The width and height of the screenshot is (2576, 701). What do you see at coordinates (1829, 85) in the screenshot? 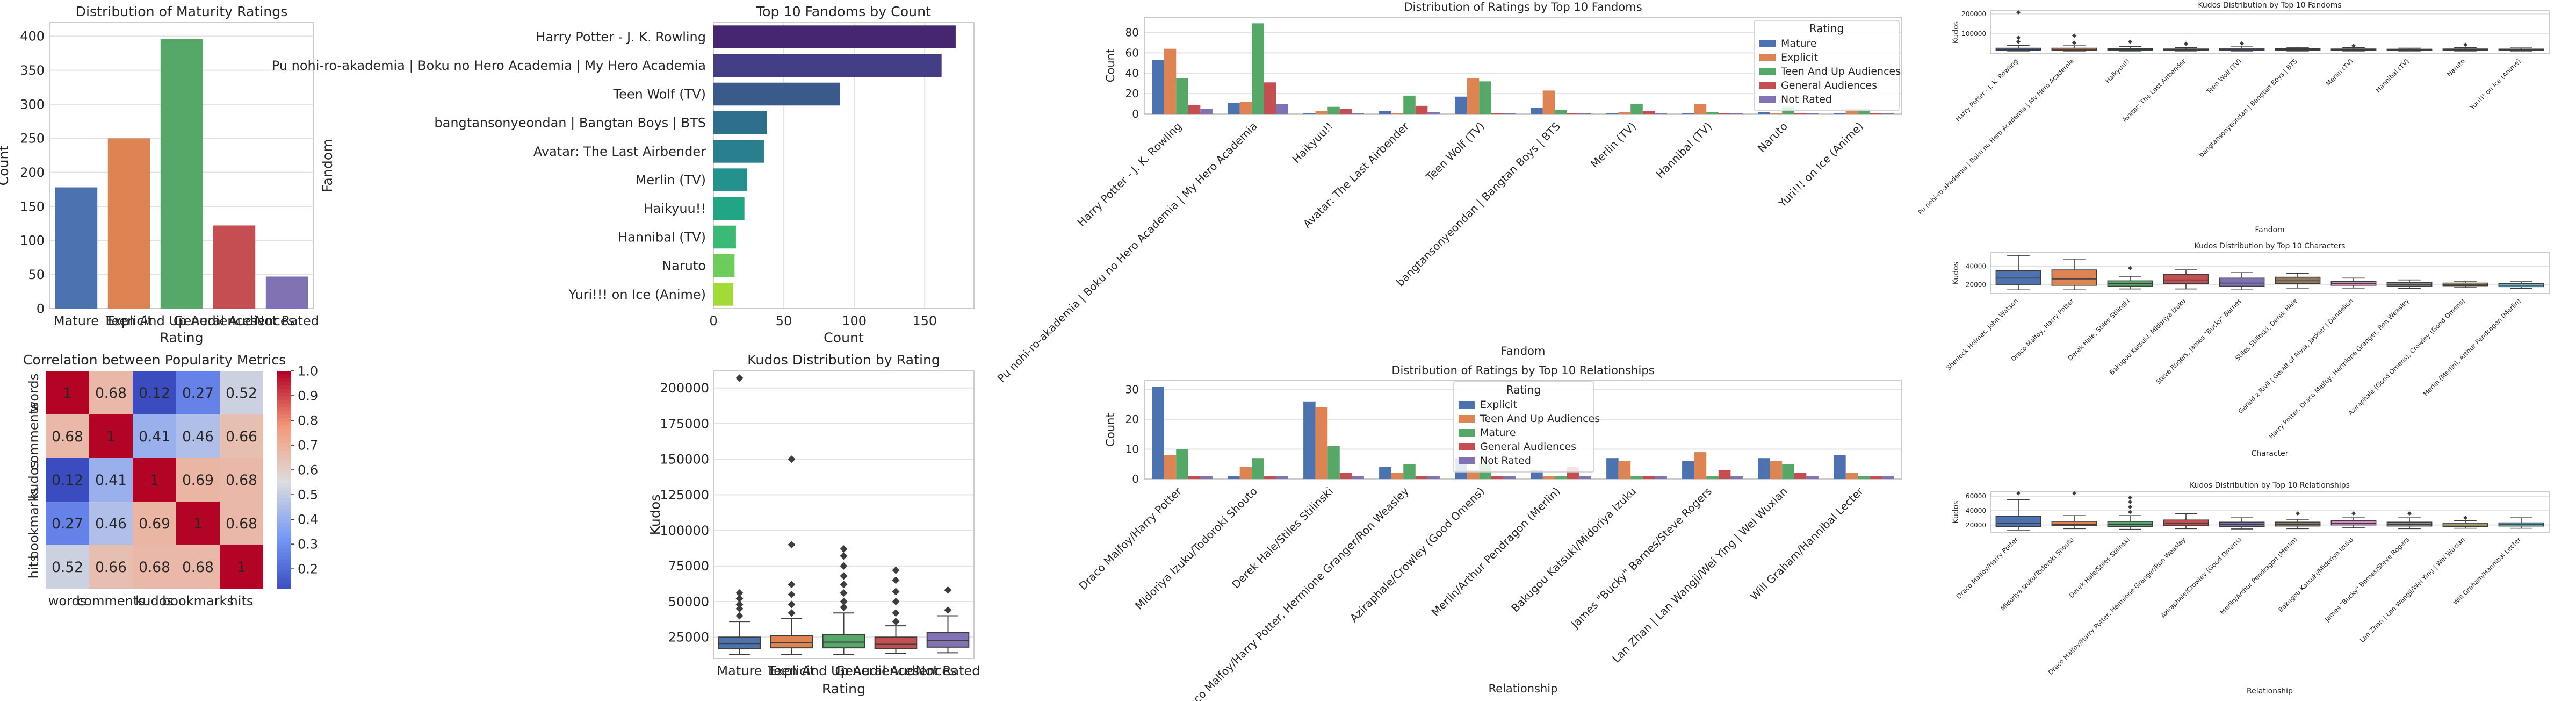
I see `legend-entry: General Audiences` at bounding box center [1829, 85].